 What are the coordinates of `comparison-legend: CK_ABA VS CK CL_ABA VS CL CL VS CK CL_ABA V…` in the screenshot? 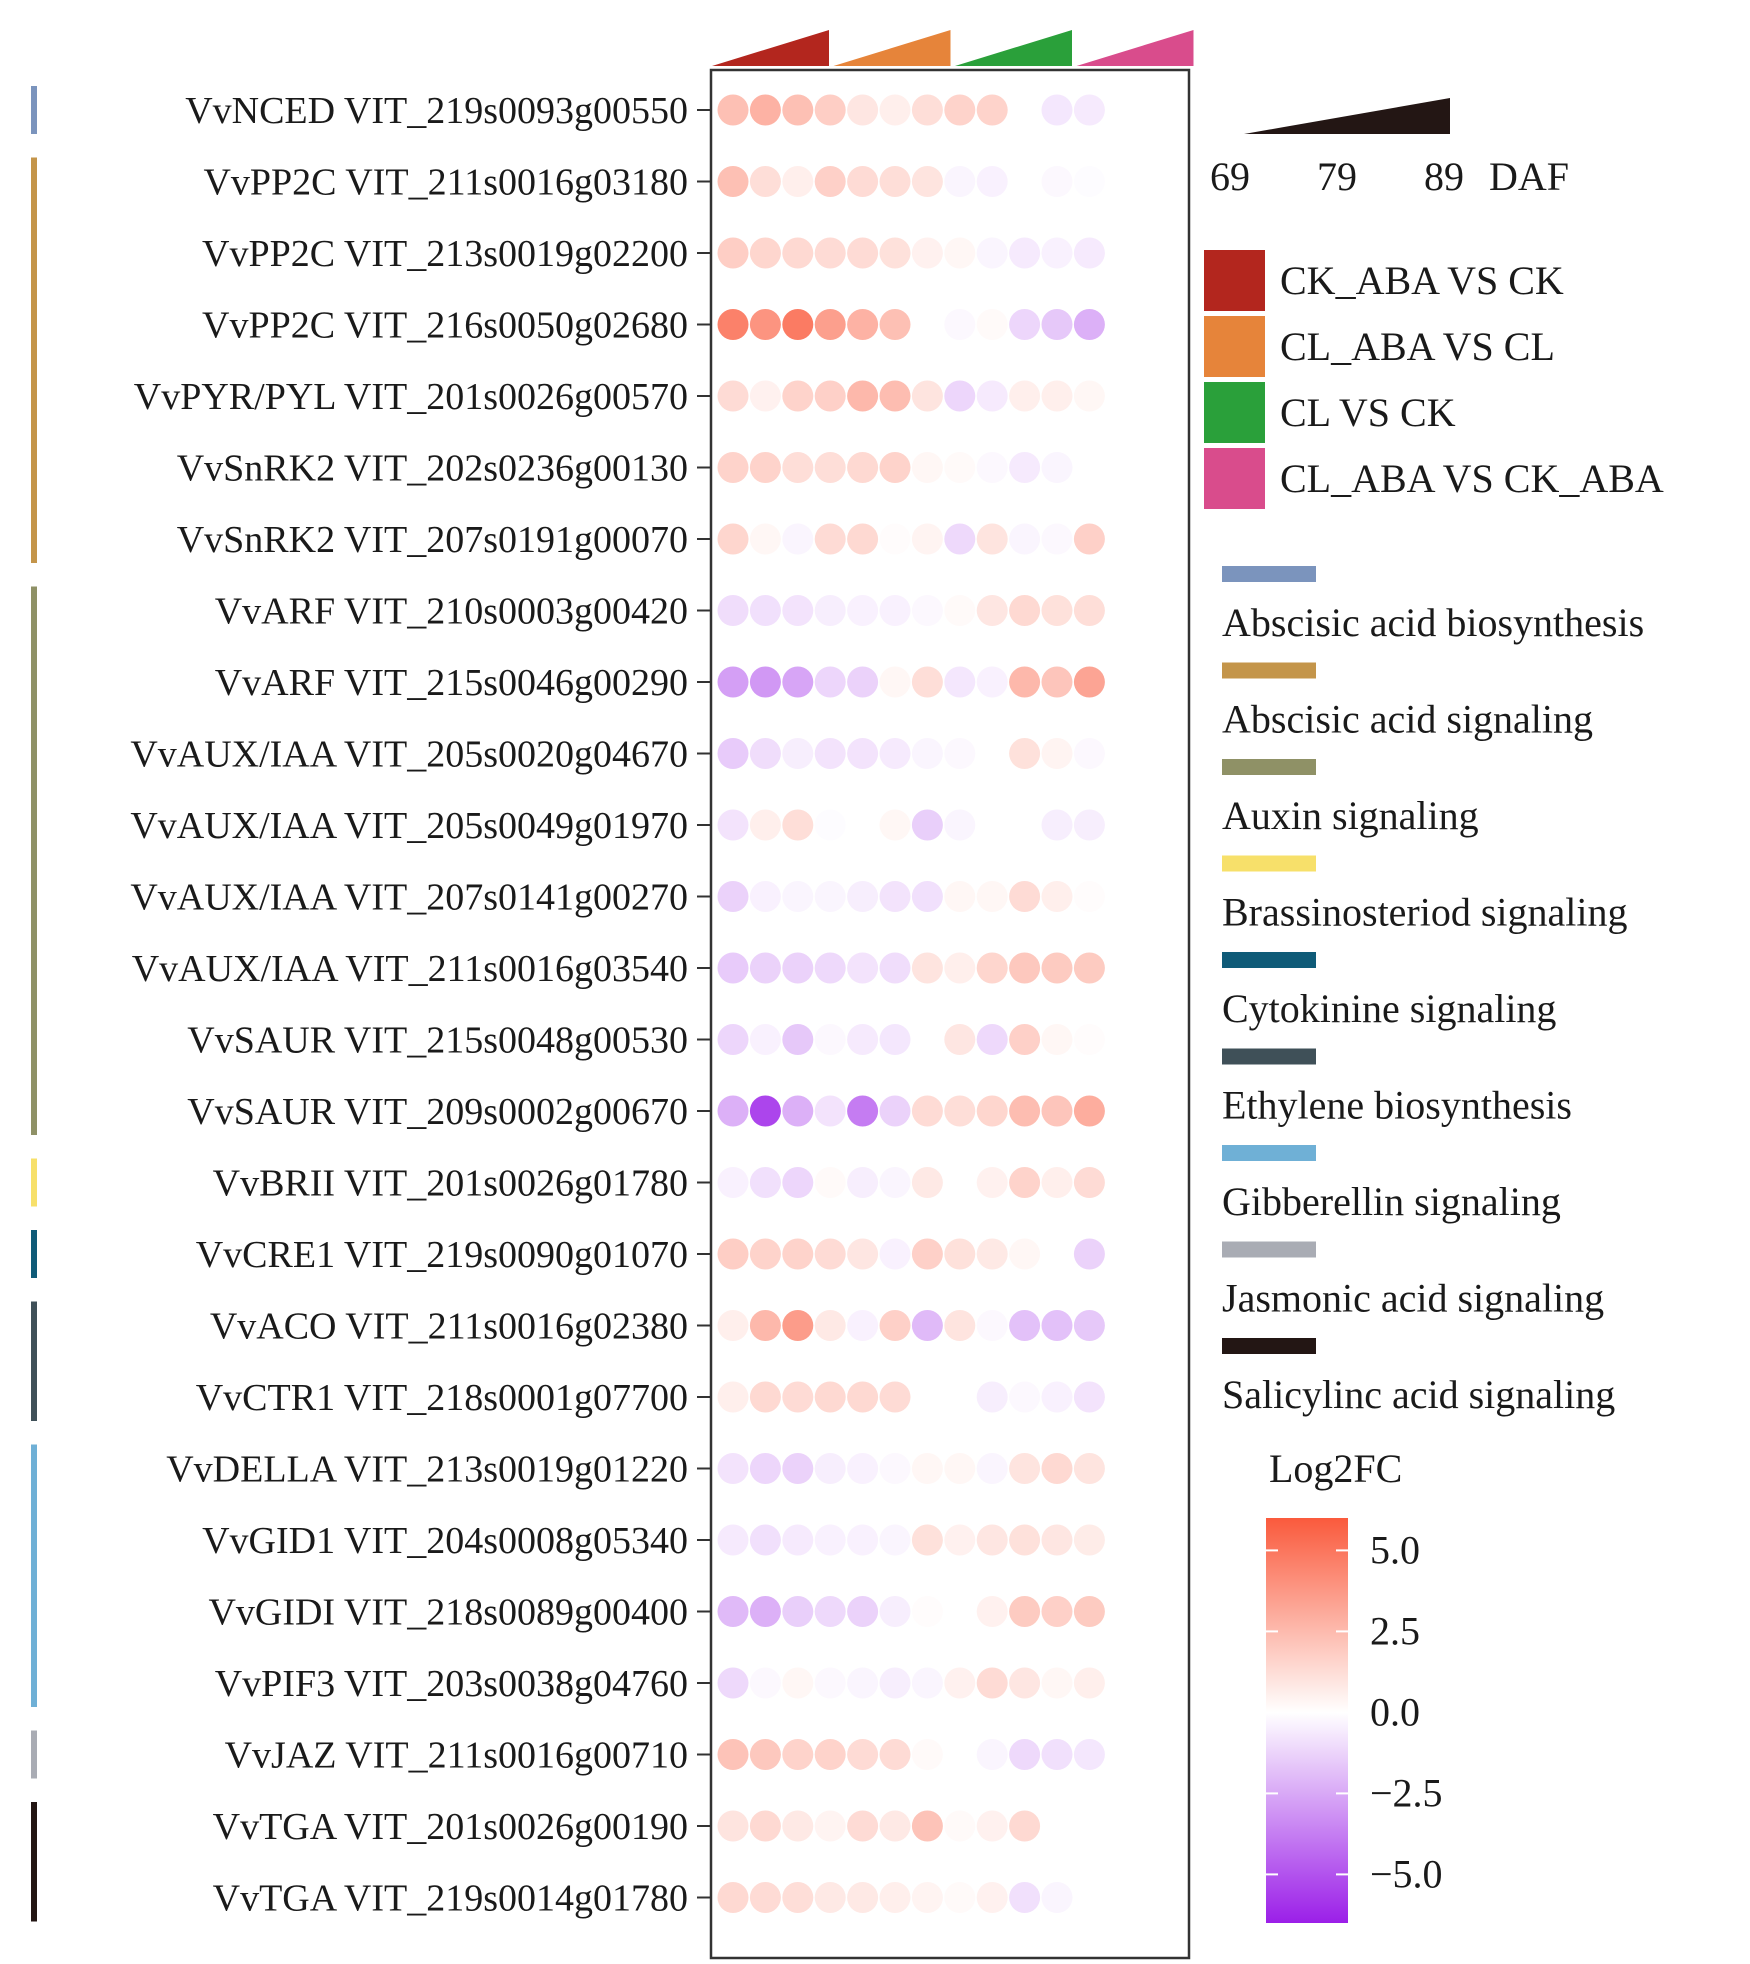 It's located at (1434, 379).